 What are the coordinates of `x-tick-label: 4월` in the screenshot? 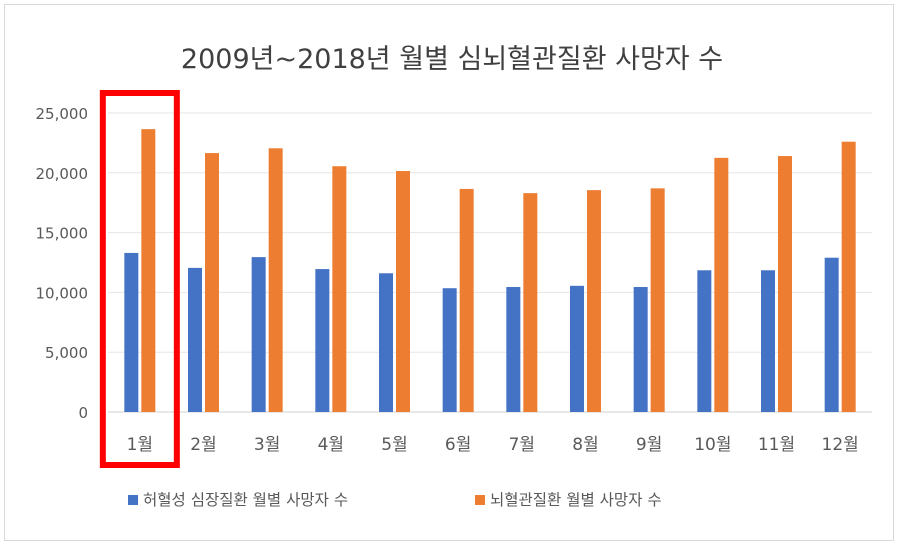 It's located at (331, 445).